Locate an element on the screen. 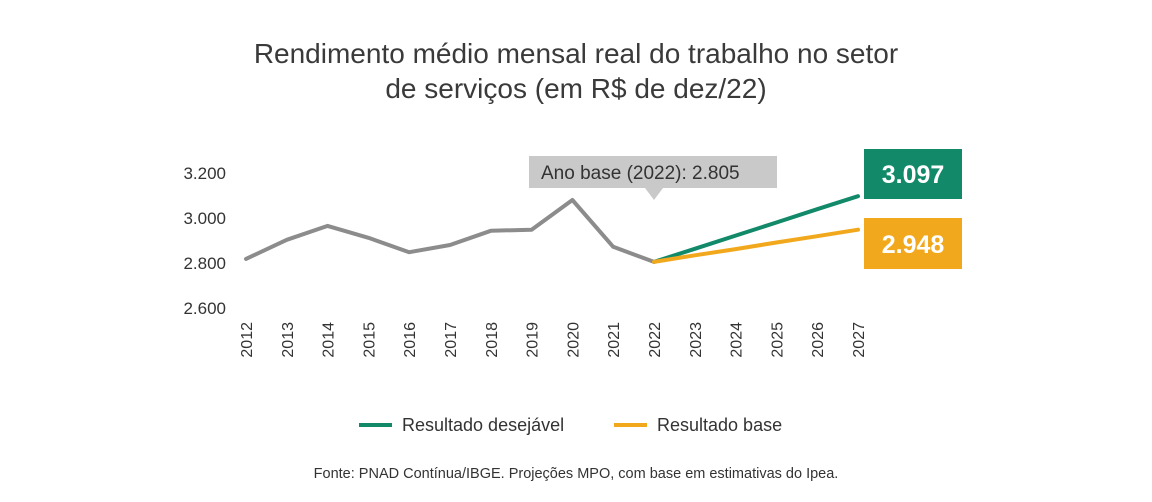 The image size is (1152, 502). desired-end-value-box is located at coordinates (913, 174).